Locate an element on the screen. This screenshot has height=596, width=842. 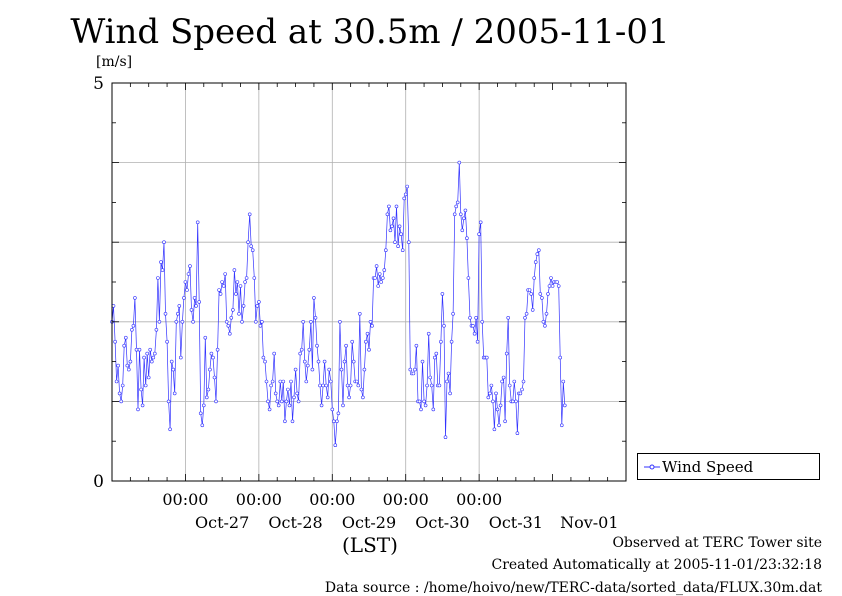
x-day-label: Oct-27 is located at coordinates (222, 522).